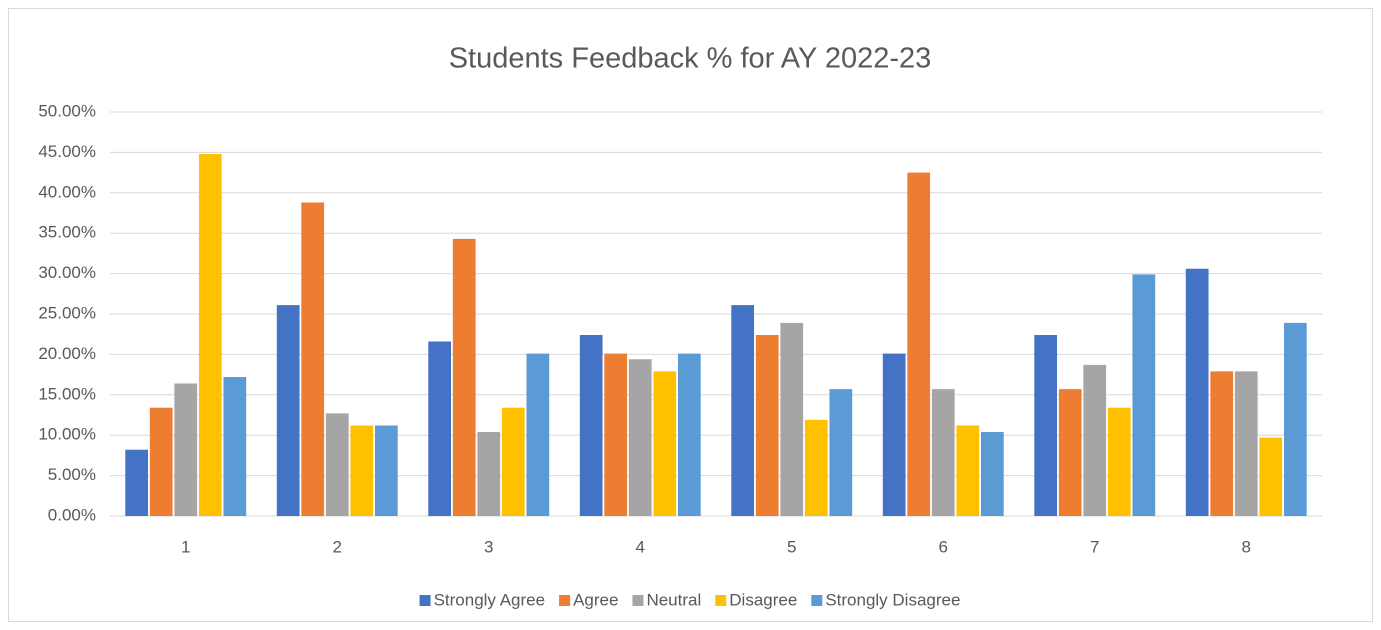 The image size is (1381, 630). I want to click on y-tick-label: 35.00%, so click(67, 232).